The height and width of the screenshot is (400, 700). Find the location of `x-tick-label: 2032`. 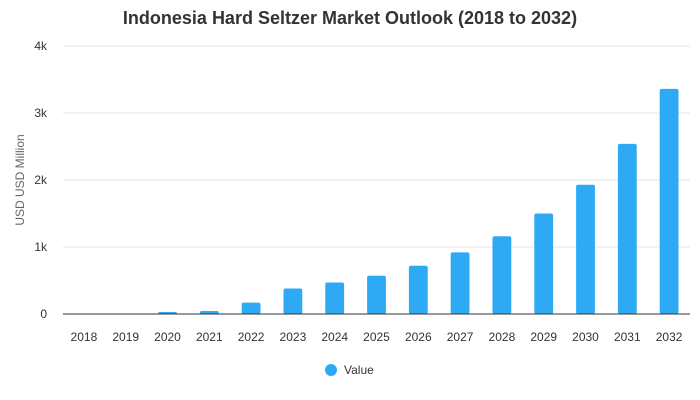

x-tick-label: 2032 is located at coordinates (669, 337).